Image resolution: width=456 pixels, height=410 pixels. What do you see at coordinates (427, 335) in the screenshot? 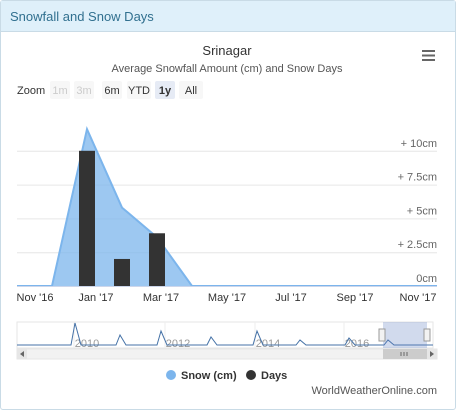
I see `navigator-right-handle` at bounding box center [427, 335].